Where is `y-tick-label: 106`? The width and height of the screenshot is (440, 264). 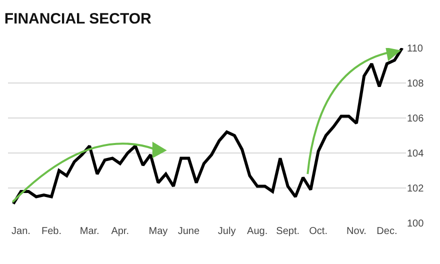
y-tick-label: 106 is located at coordinates (415, 119).